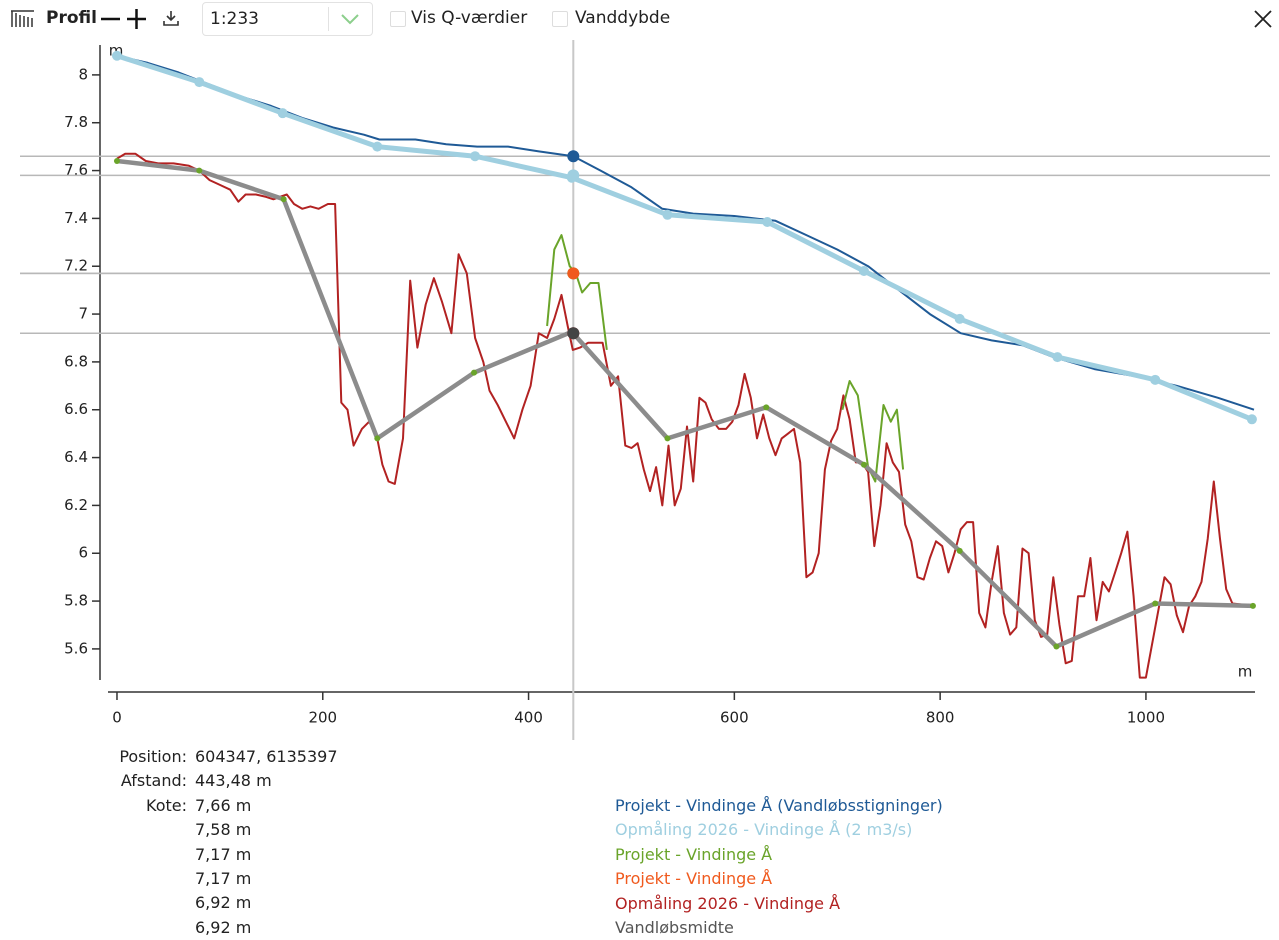 The height and width of the screenshot is (940, 1279). I want to click on info-labels: Position: Afstand: Kote:, so click(93, 781).